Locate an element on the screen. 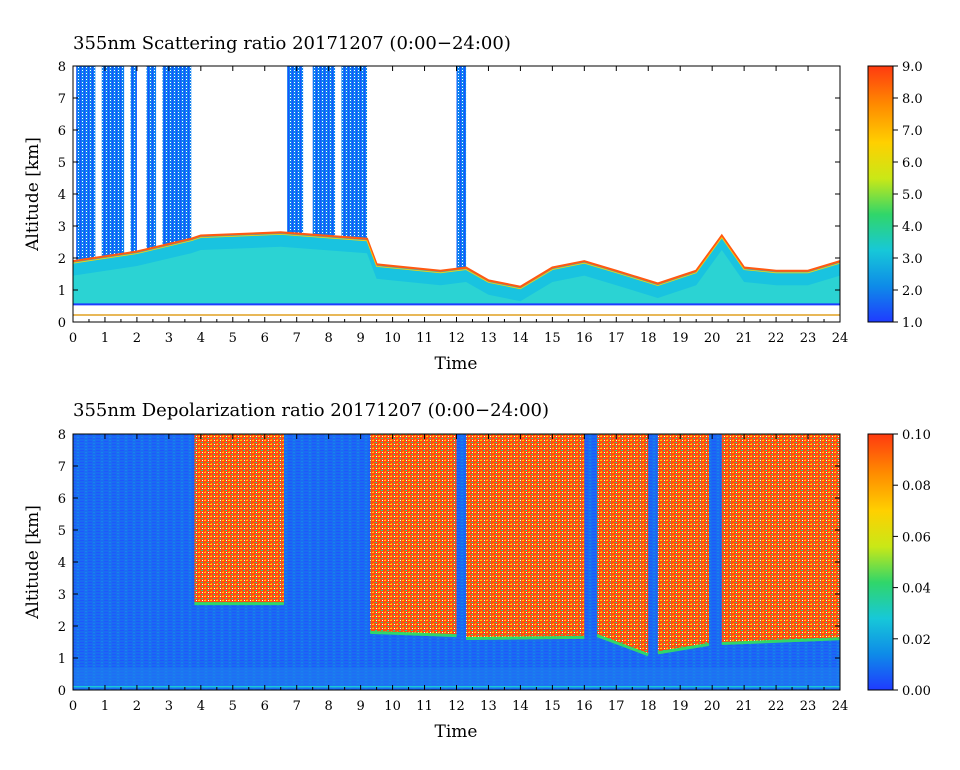 The width and height of the screenshot is (960, 770). colorbar-tick-label: 4.0 is located at coordinates (912, 227).